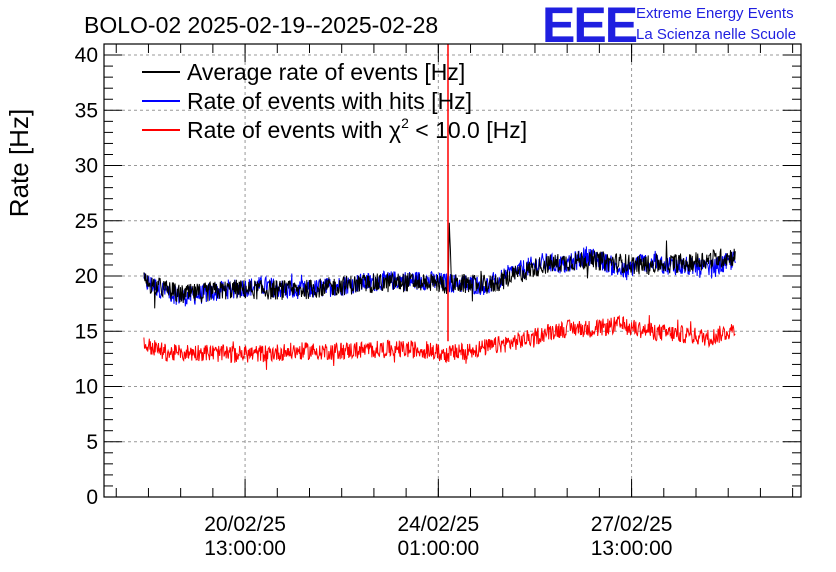  Describe the element at coordinates (632, 524) in the screenshot. I see `x-tick-date: 27/02/25` at that location.